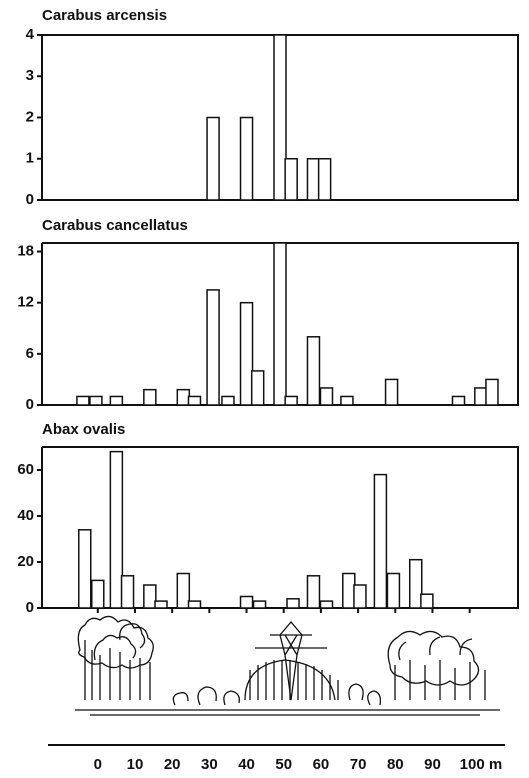 The height and width of the screenshot is (778, 529). What do you see at coordinates (358, 764) in the screenshot?
I see `x-tick-label: 70` at bounding box center [358, 764].